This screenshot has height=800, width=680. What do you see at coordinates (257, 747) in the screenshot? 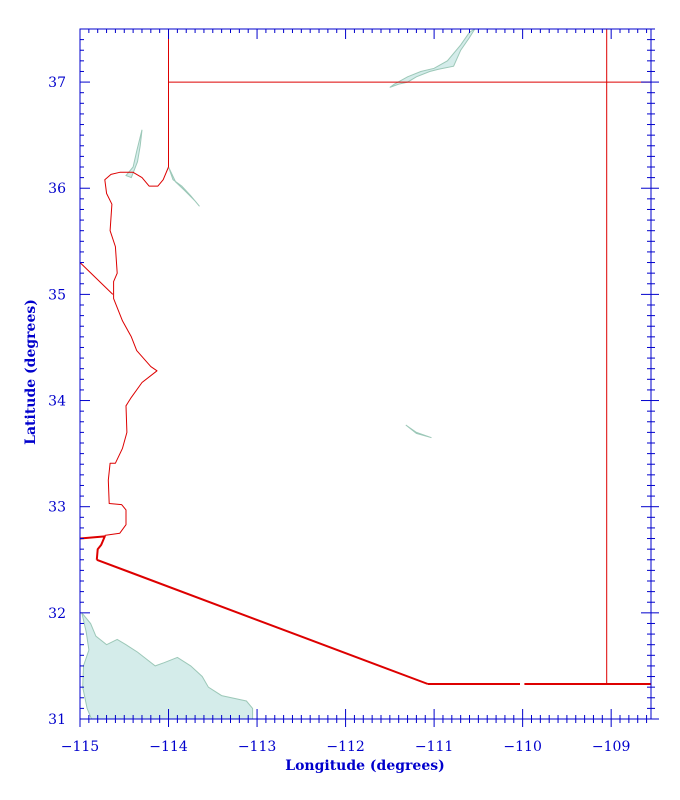
I see `x-tick-label: −113` at bounding box center [257, 747].